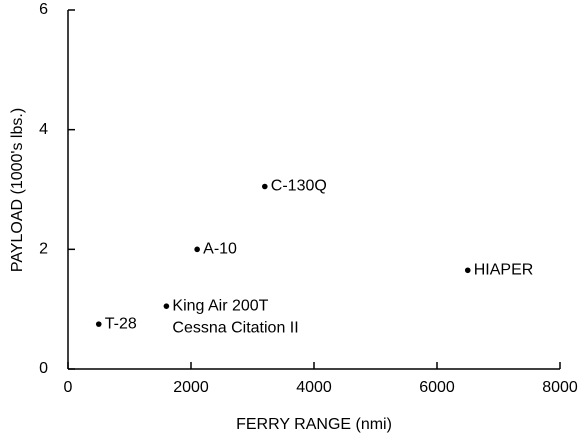  I want to click on x-tick-label: 4000, so click(314, 387).